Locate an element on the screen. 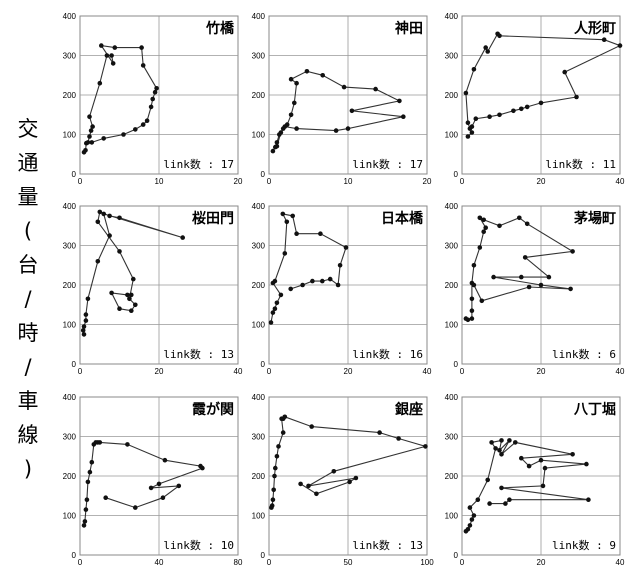  link-count-label: link数 : 11 is located at coordinates (580, 164).